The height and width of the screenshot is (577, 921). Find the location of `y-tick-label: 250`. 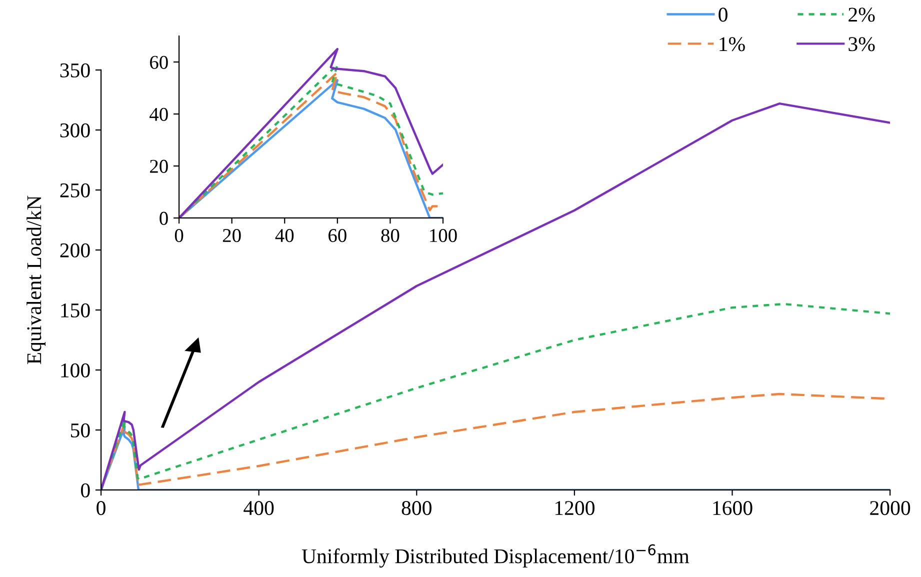

y-tick-label: 250 is located at coordinates (75, 190).